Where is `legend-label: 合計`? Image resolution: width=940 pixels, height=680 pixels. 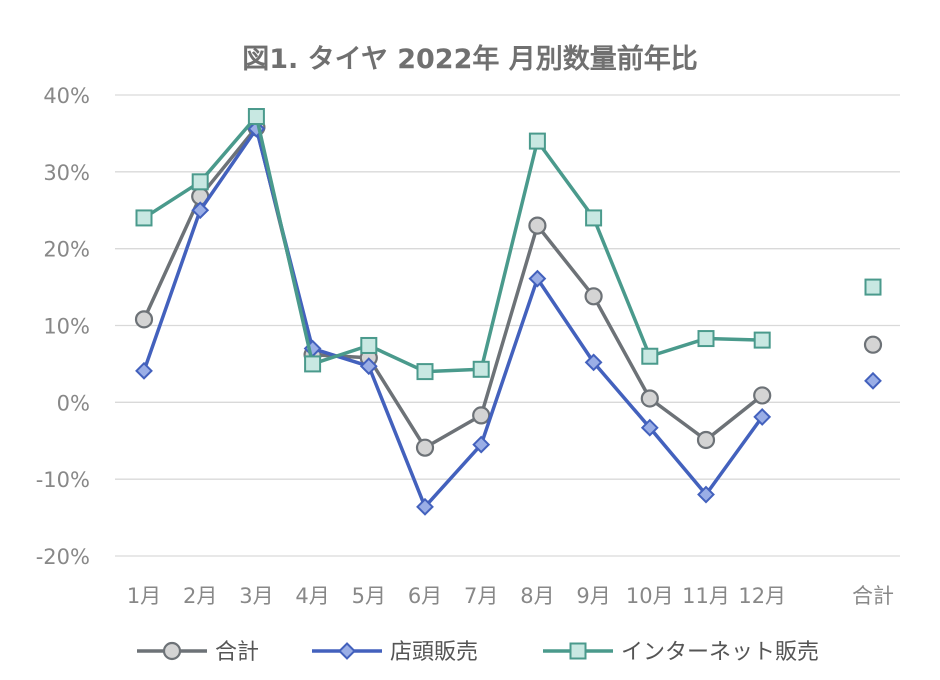
legend-label: 合計 is located at coordinates (237, 652).